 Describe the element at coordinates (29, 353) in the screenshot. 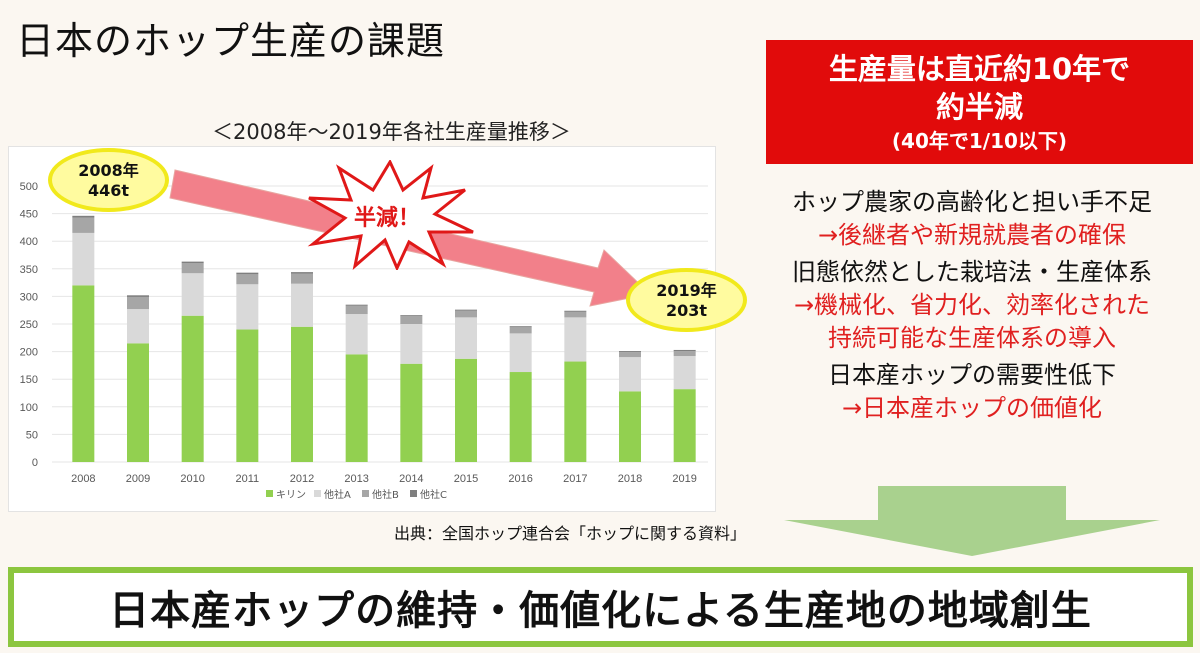

I see `y-tick-label: 200` at that location.